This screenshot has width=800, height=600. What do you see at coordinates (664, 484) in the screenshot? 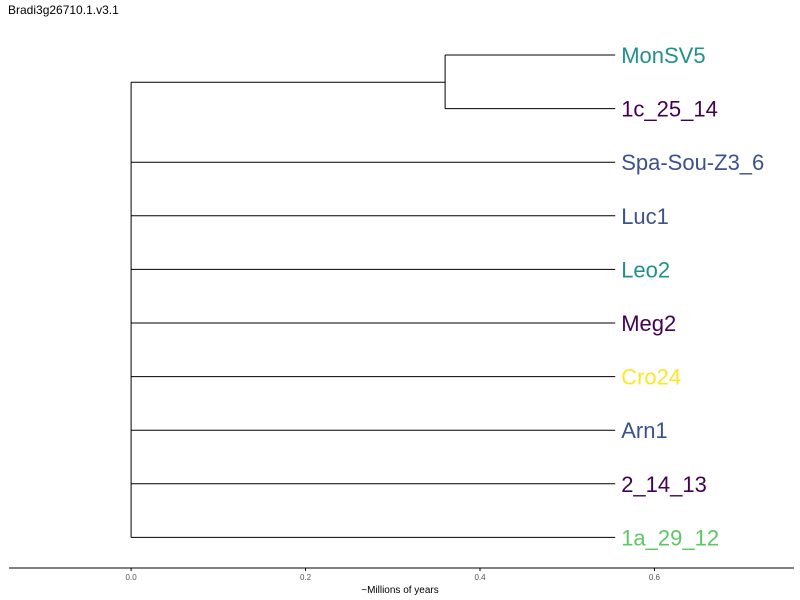
I see `leaf-label: 2_14_13` at bounding box center [664, 484].